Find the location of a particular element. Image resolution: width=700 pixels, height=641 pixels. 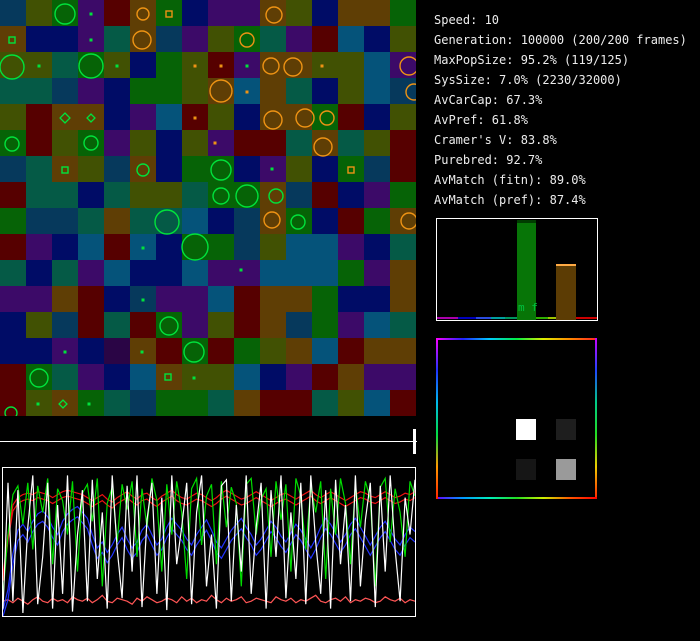

stat-line: AvPref: 61.8% is located at coordinates (481, 120).